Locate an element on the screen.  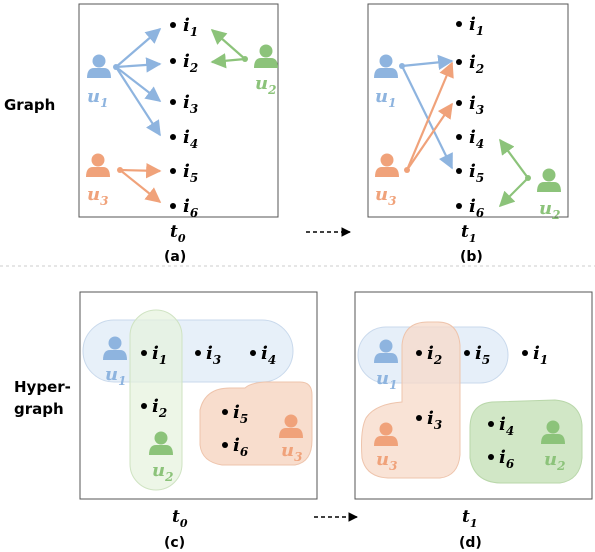
item-label-d-i4: i4 is located at coordinates (506, 426).